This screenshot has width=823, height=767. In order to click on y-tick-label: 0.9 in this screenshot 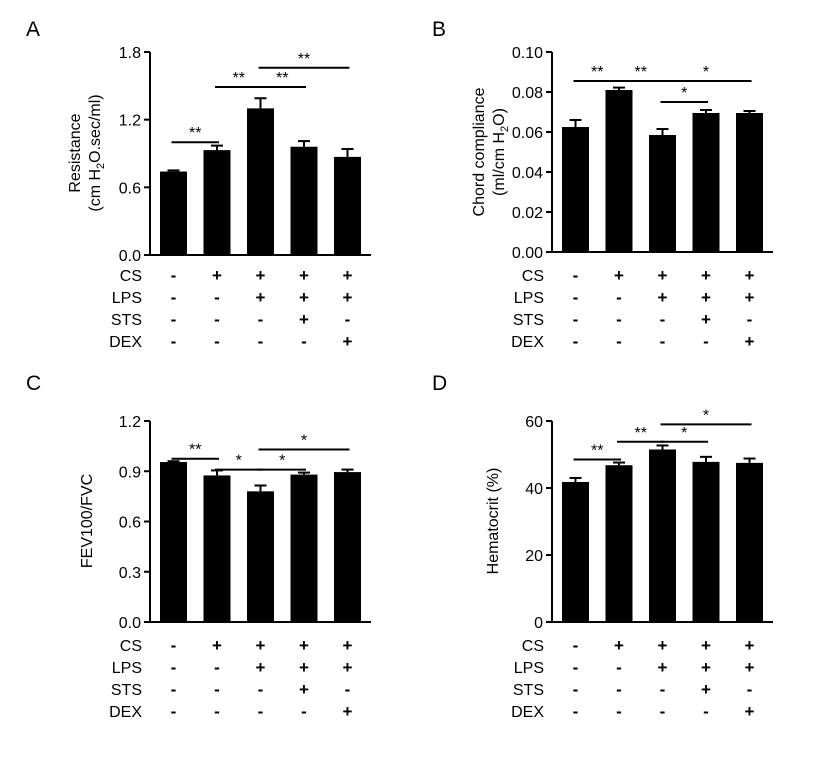, I will do `click(130, 472)`.